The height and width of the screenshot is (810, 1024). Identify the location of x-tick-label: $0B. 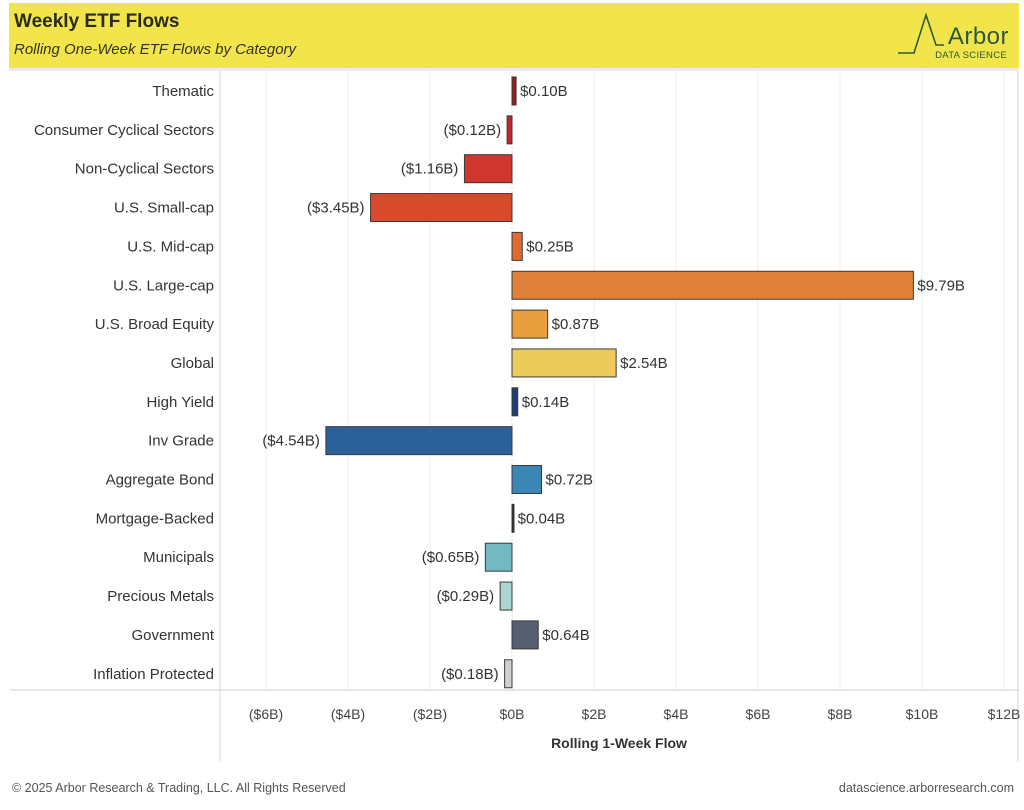
(512, 714).